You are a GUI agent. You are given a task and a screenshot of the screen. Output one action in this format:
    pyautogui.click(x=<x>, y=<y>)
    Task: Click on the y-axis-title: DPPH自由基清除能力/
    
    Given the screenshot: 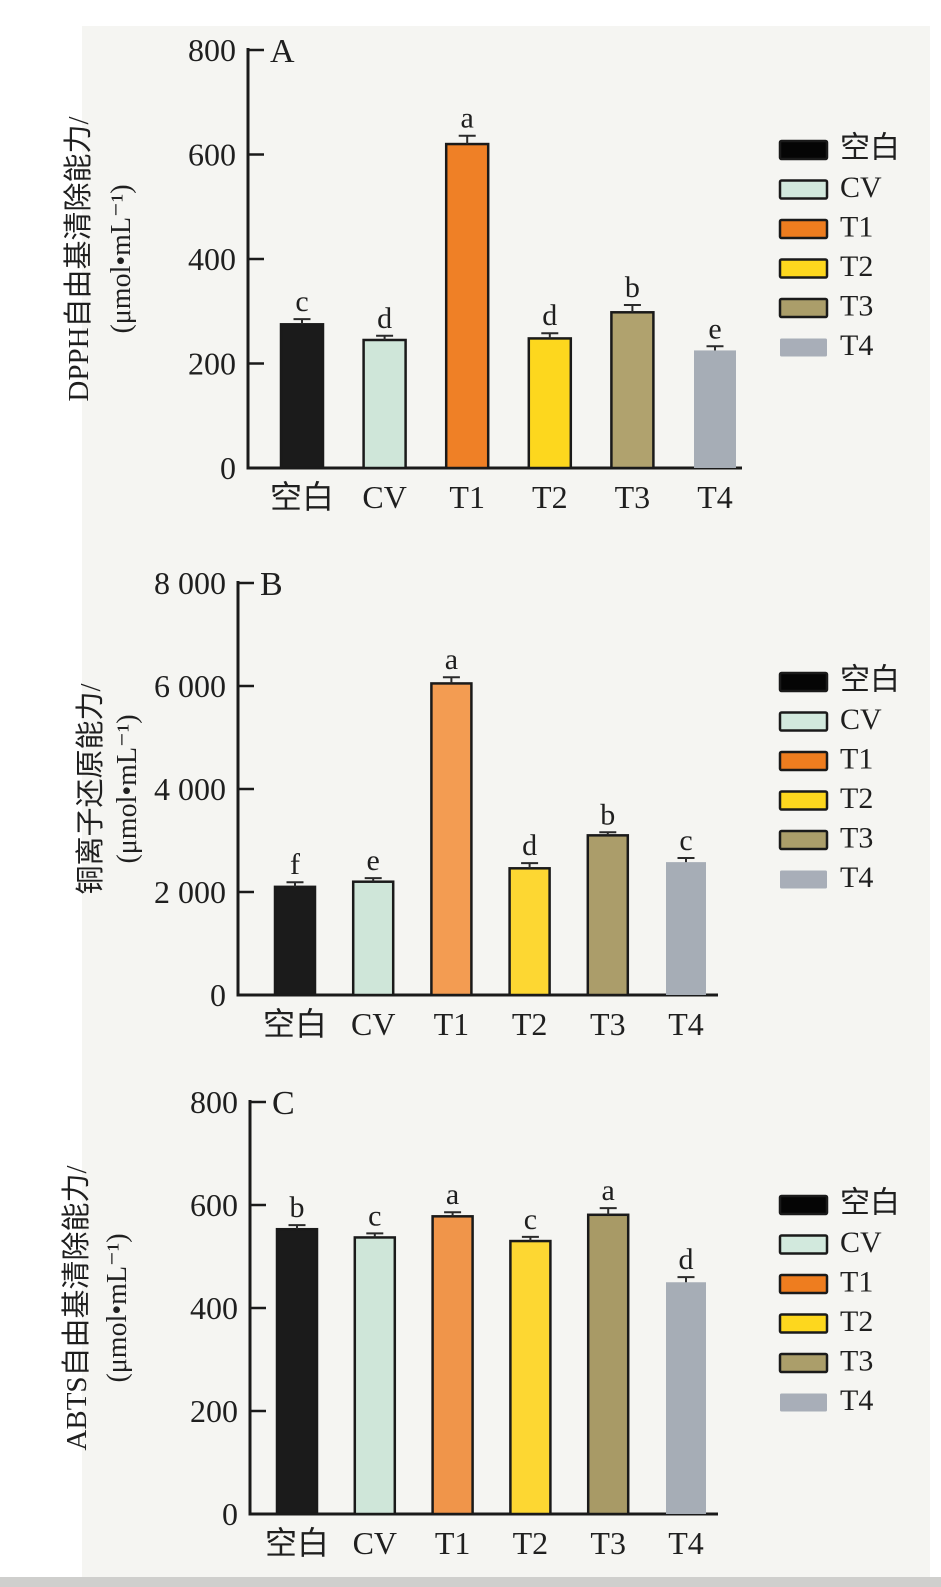 What is the action you would take?
    pyautogui.click(x=78, y=258)
    